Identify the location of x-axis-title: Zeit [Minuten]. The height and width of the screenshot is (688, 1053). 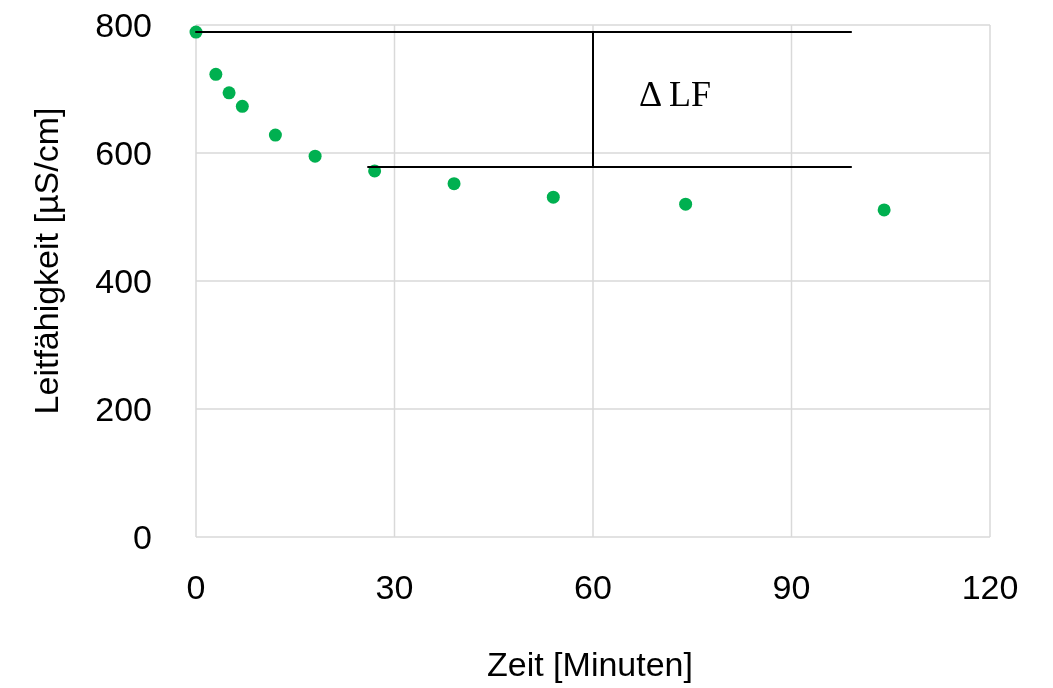
(590, 664).